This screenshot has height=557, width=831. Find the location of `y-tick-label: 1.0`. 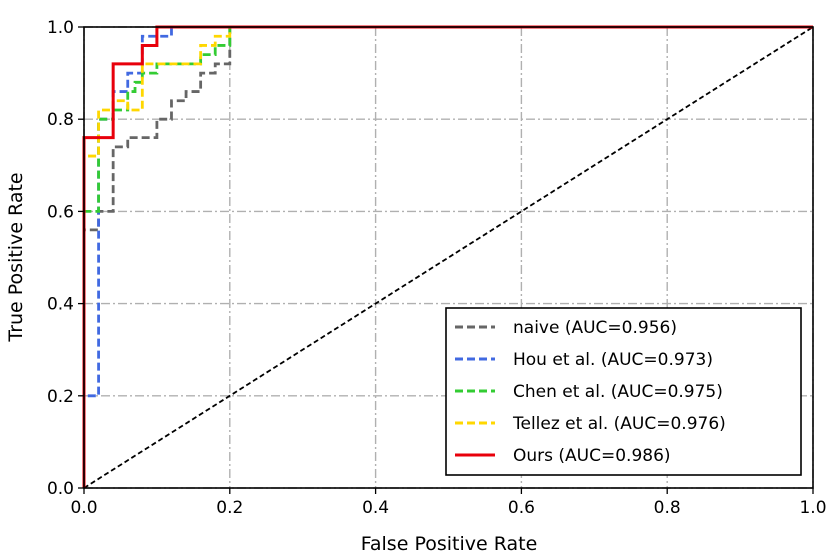

y-tick-label: 1.0 is located at coordinates (60, 28).